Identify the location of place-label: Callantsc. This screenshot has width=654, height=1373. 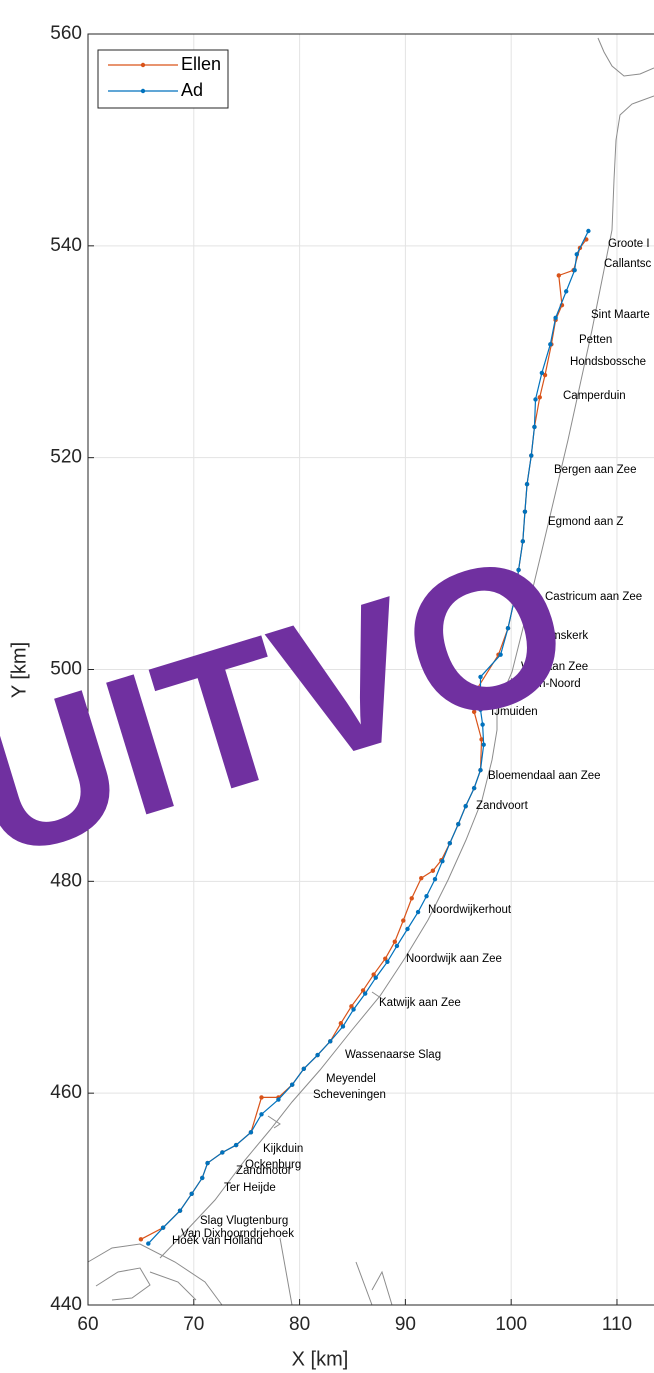
(628, 264).